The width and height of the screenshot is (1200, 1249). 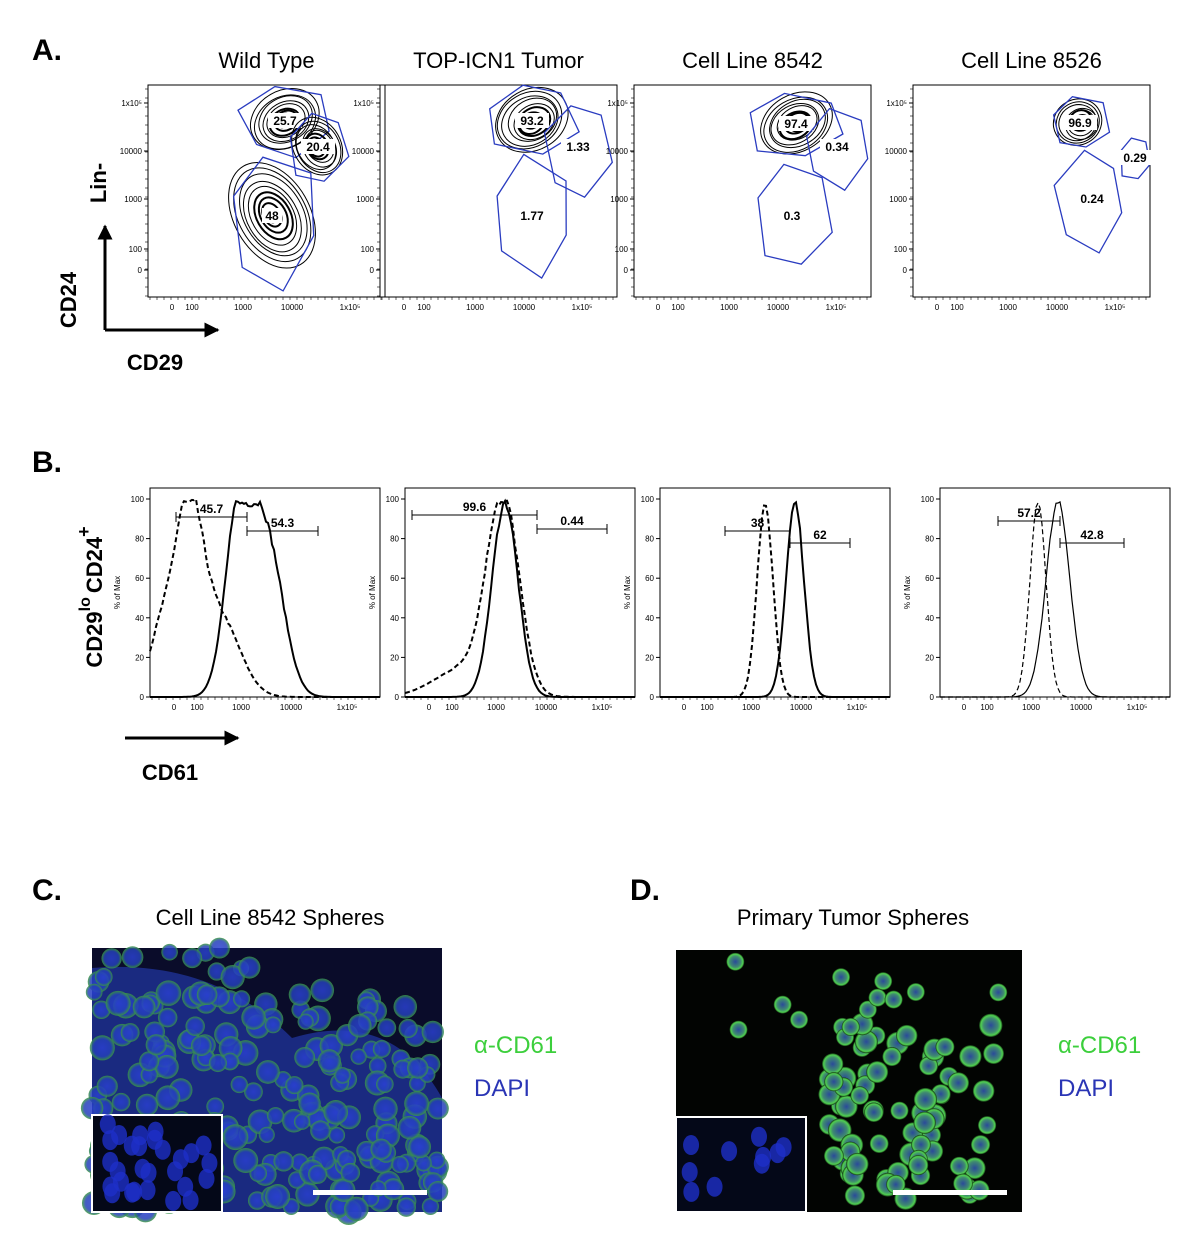 What do you see at coordinates (139, 657) in the screenshot?
I see `y-tick-label: 20` at bounding box center [139, 657].